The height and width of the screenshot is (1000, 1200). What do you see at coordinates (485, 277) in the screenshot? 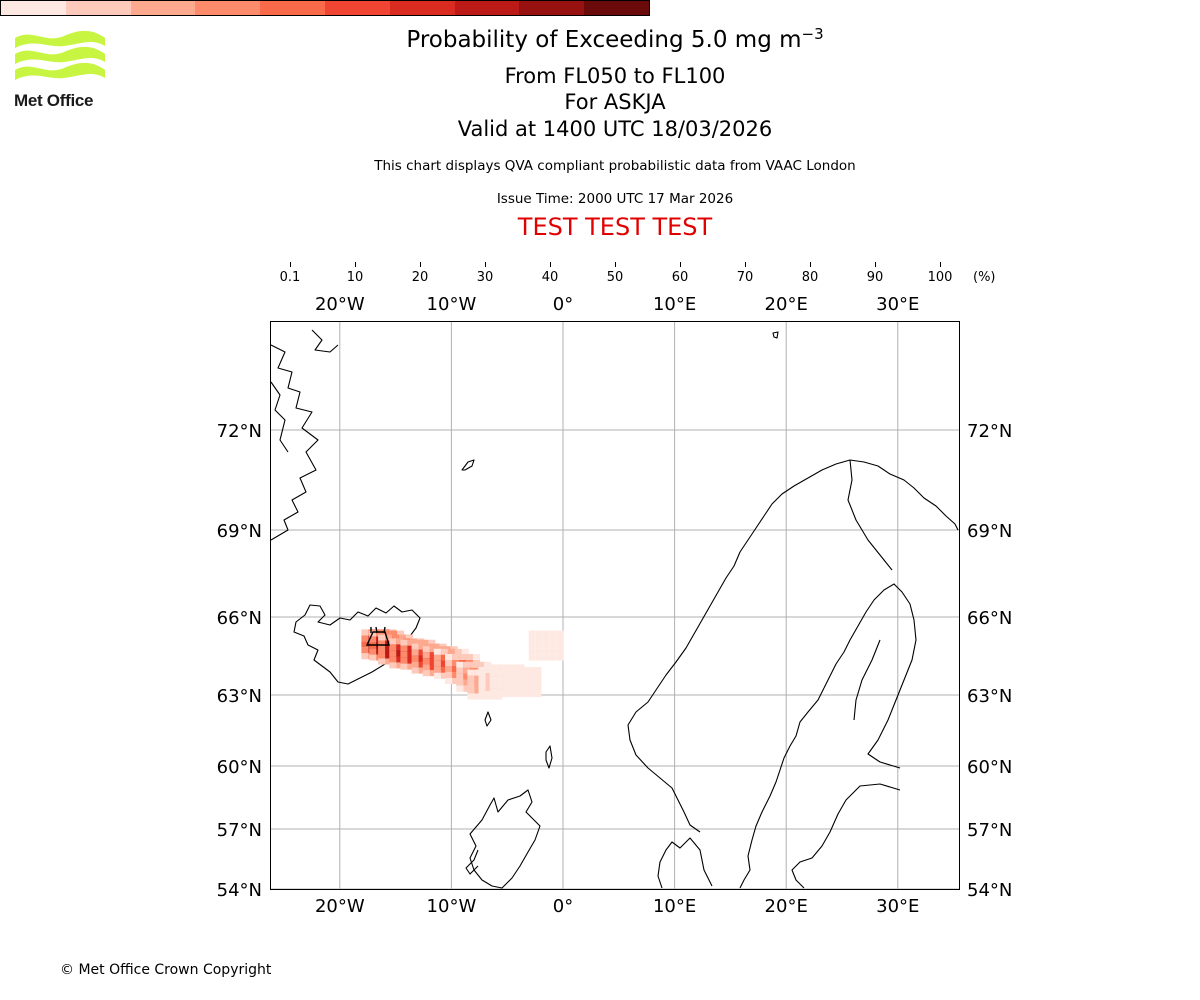
I see `colorbar-tick-label: 30` at bounding box center [485, 277].